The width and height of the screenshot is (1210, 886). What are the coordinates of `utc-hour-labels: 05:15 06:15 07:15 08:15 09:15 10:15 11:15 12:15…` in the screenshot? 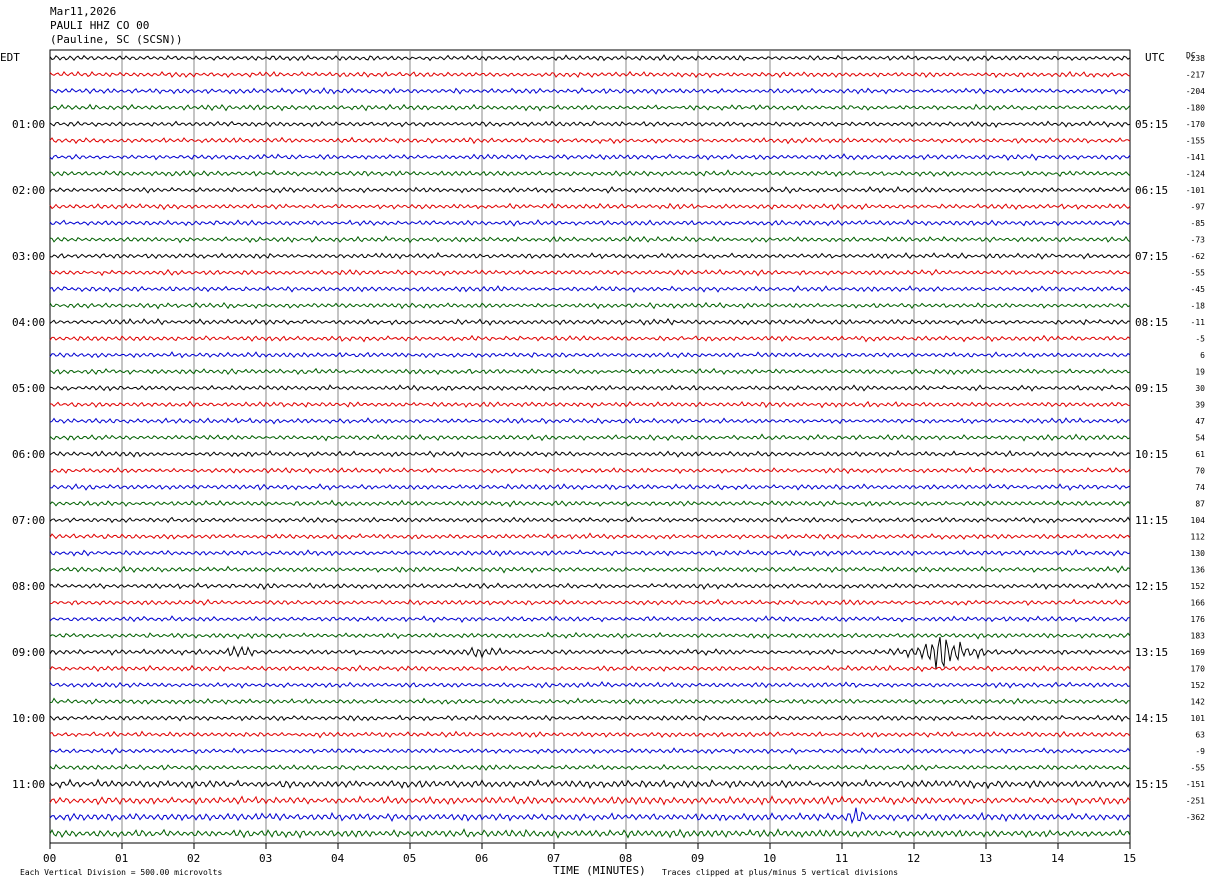 It's located at (1151, 454).